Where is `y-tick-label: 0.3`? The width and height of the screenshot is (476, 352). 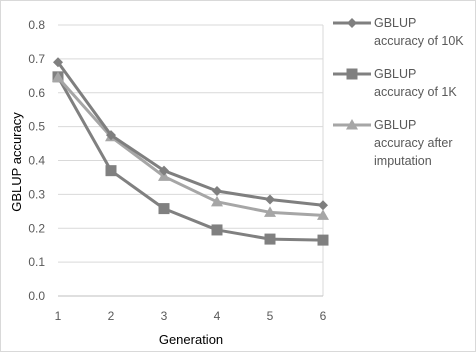
y-tick-label: 0.3 is located at coordinates (36, 194).